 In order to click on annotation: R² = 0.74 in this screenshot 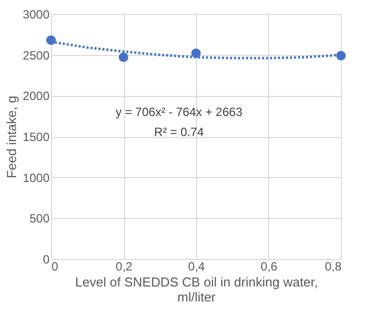, I will do `click(179, 132)`.